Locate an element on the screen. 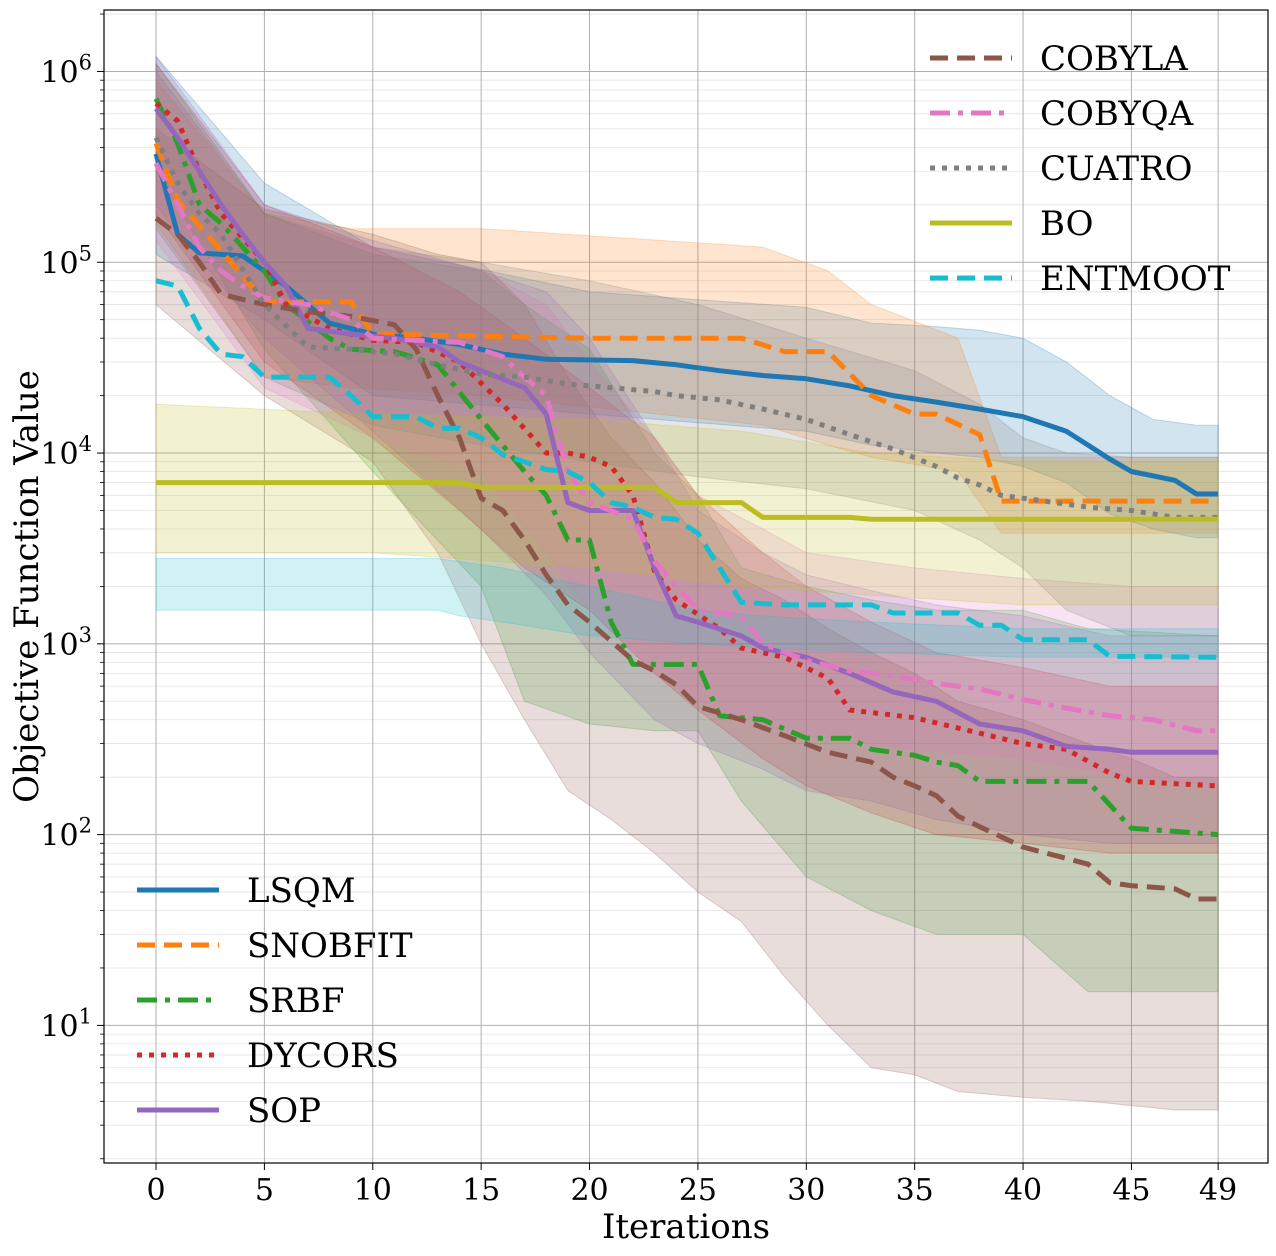  legend-label-dycors: DYCORS is located at coordinates (323, 1056).